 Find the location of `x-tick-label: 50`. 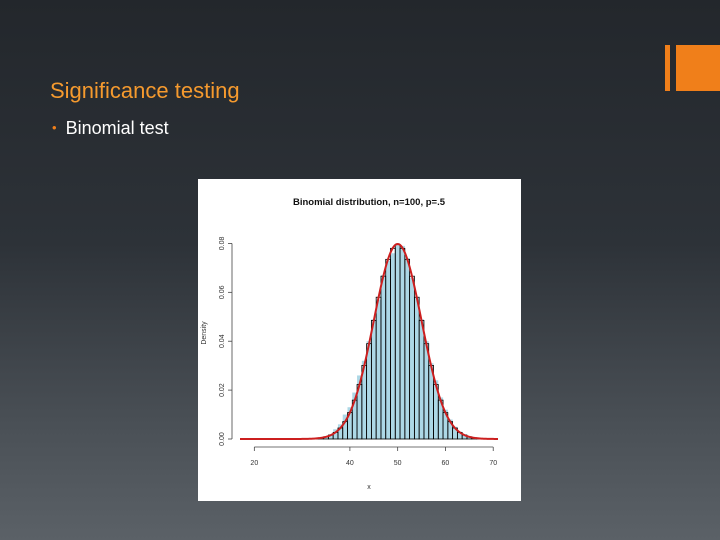

x-tick-label: 50 is located at coordinates (398, 463).